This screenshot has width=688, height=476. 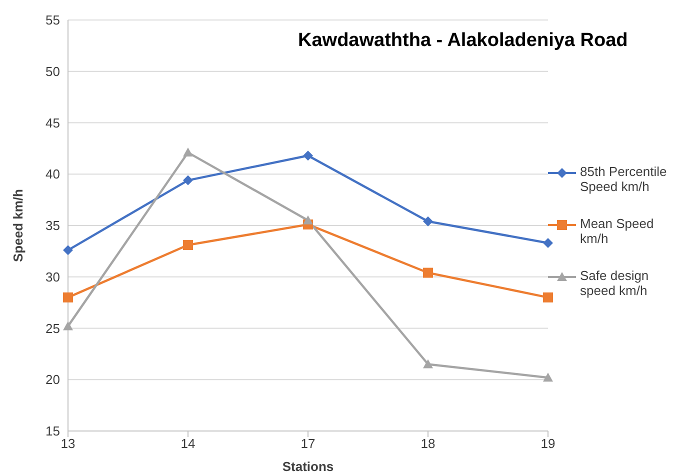 I want to click on text: Kawdawaththa - Alakoladeniya Road, so click(x=463, y=41).